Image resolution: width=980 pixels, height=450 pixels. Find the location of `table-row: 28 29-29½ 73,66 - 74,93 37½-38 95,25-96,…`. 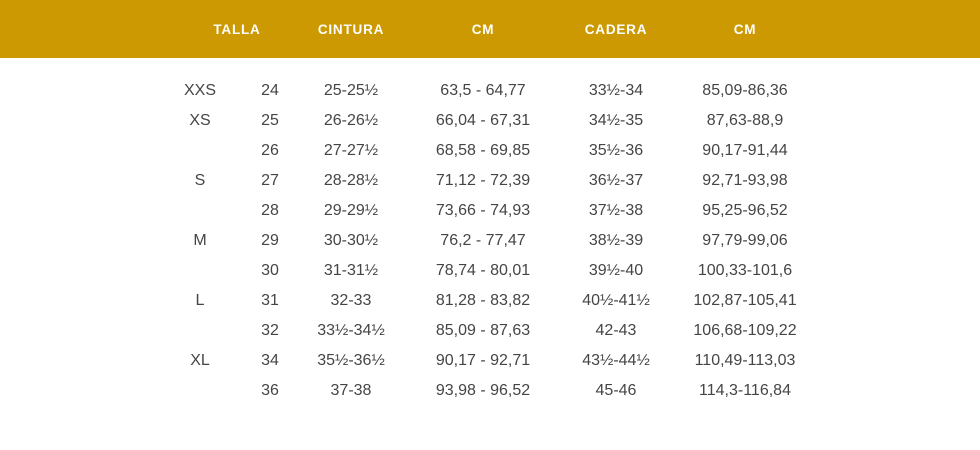

table-row: 28 29-29½ 73,66 - 74,93 37½-38 95,25-96,… is located at coordinates (490, 211).